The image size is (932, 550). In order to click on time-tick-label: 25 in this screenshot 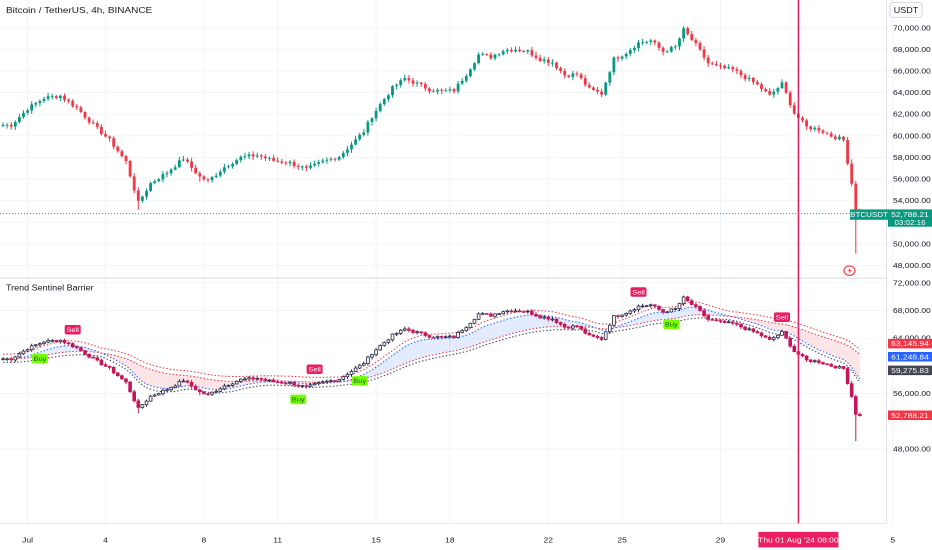, I will do `click(622, 540)`.